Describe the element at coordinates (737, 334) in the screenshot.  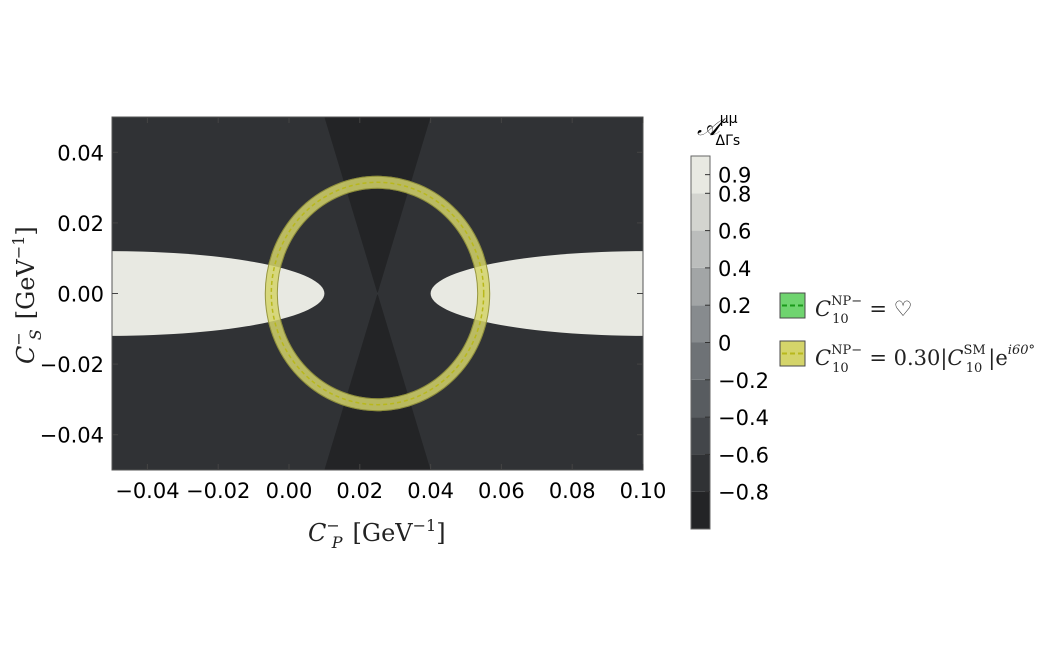
I see `colorbar-ticks: 0.90.8 0.6 0.4 0.2 0 −0.2 −0.4 −0.6 −0.8` at that location.